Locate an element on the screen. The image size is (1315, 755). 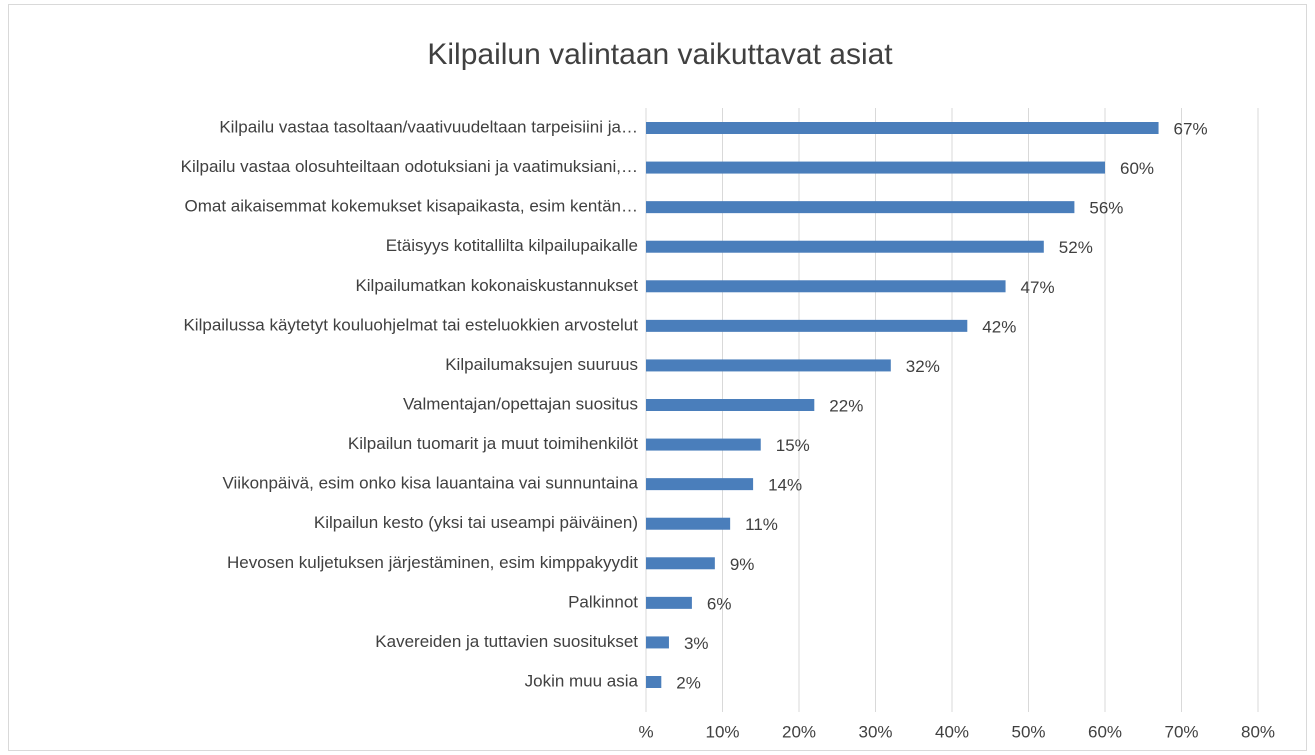
data-label: 52% is located at coordinates (1076, 247).